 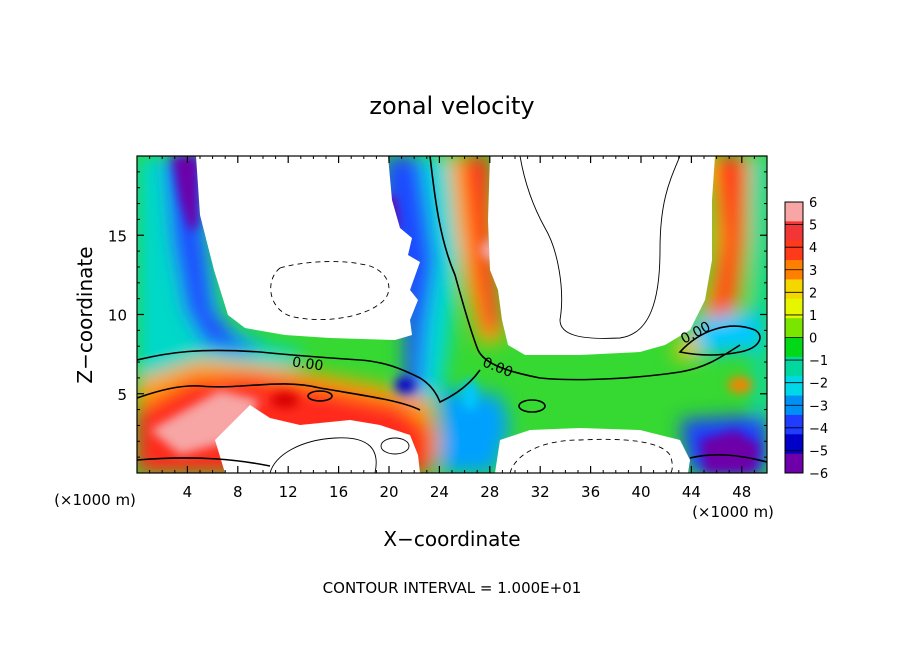 What do you see at coordinates (122, 395) in the screenshot?
I see `y-tick-label-5: 5` at bounding box center [122, 395].